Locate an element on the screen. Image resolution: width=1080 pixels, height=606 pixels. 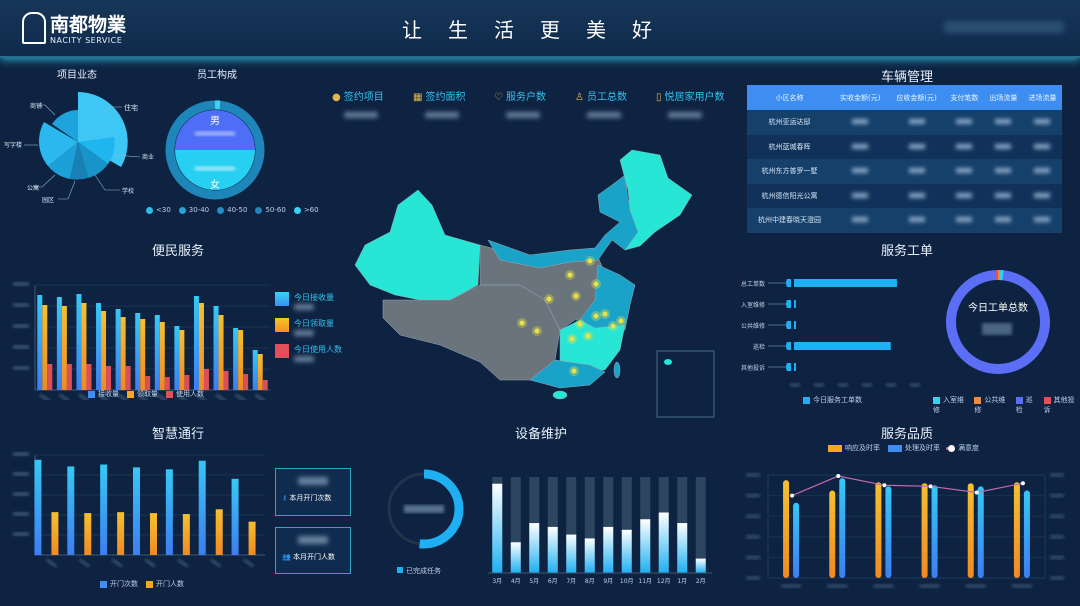
convenience-bar-chart is located at coordinates (141, 341).